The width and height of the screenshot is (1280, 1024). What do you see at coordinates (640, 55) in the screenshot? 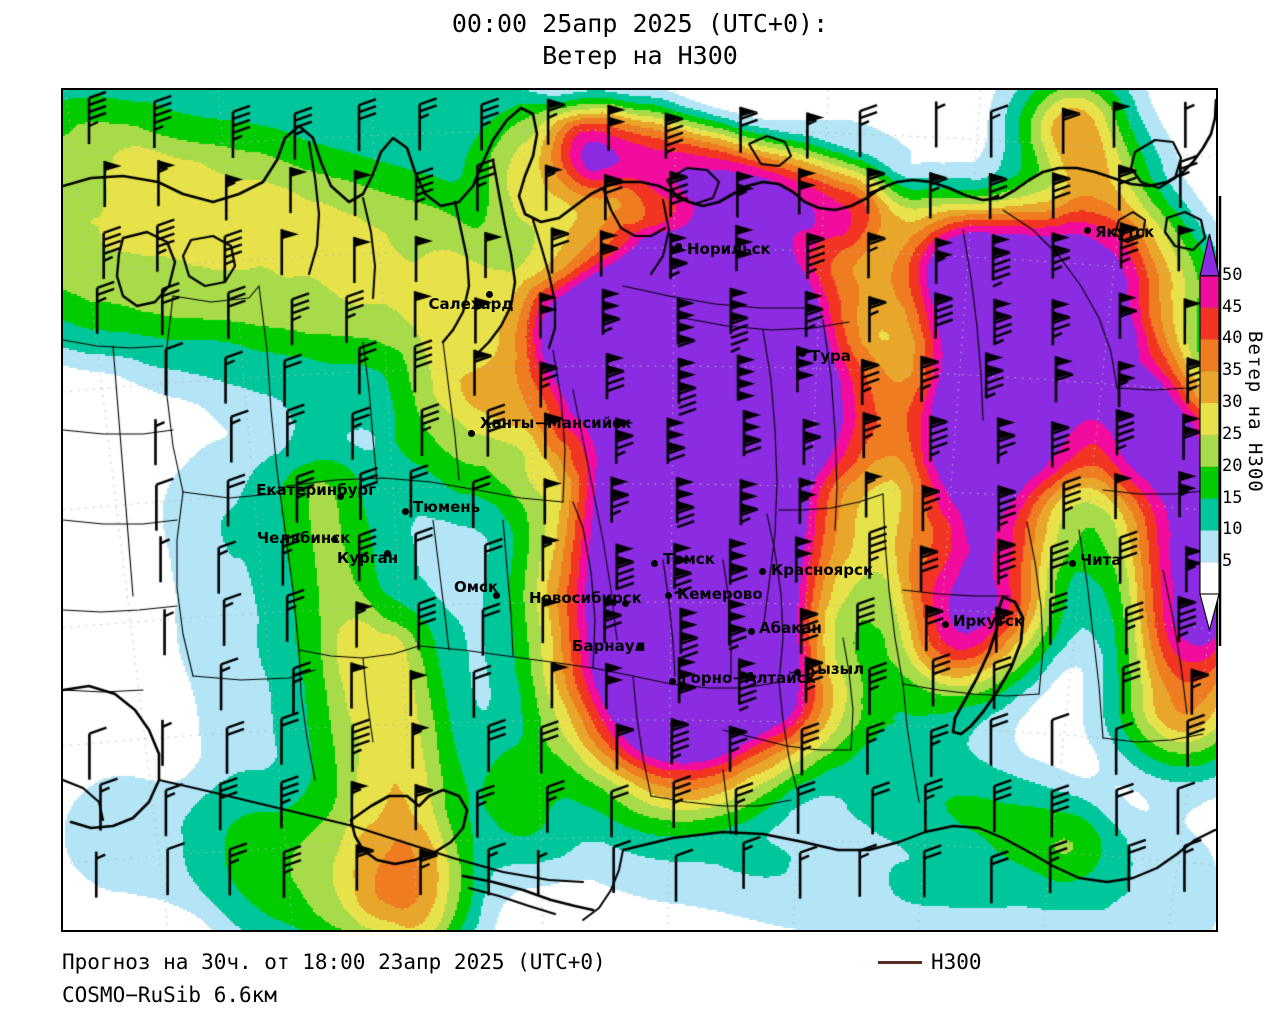
I see `chart-title-variable: Ветер на H300` at bounding box center [640, 55].